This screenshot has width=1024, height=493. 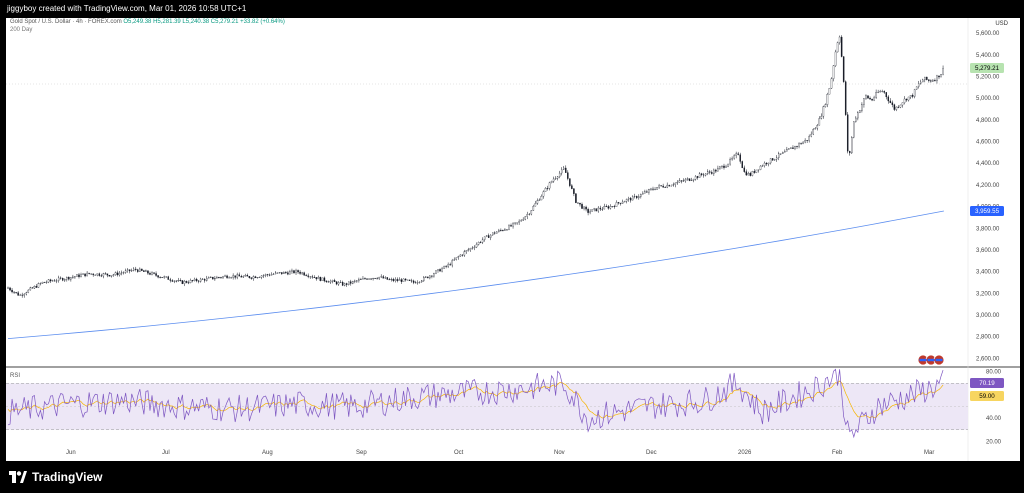 I want to click on tradingview-logo: TradingView, so click(x=55, y=477).